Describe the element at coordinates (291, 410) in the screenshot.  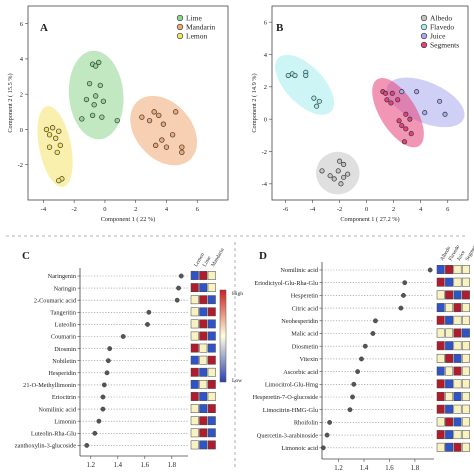
I see `metabolite-label: Limocitrin-HMG-Glu` at that location.